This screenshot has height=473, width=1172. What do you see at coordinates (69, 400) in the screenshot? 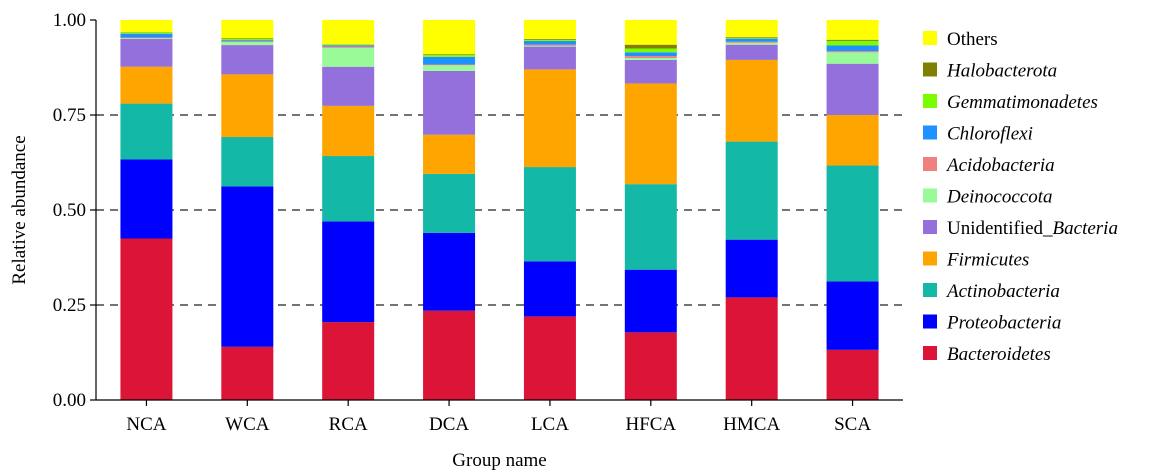
I see `y-tick-label: 0.00` at bounding box center [69, 400].